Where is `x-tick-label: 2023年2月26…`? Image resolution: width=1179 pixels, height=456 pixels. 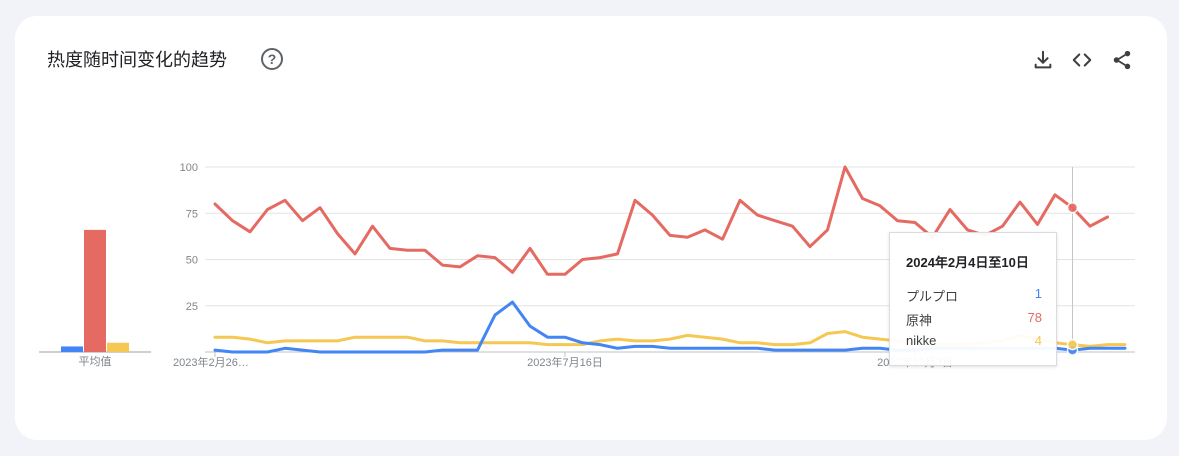 x-tick-label: 2023年2月26… is located at coordinates (211, 362).